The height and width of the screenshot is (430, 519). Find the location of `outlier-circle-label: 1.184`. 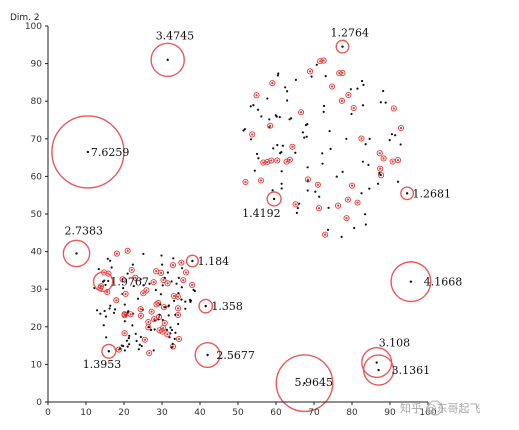

outlier-circle-label: 1.184 is located at coordinates (214, 261).